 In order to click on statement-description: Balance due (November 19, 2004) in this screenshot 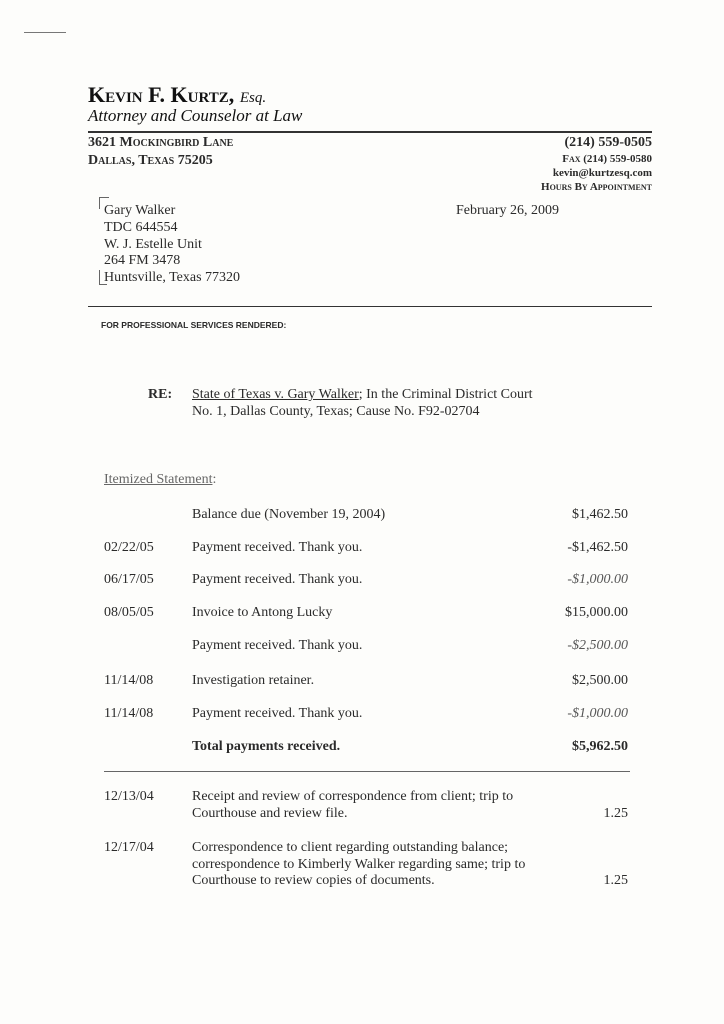, I will do `click(289, 514)`.